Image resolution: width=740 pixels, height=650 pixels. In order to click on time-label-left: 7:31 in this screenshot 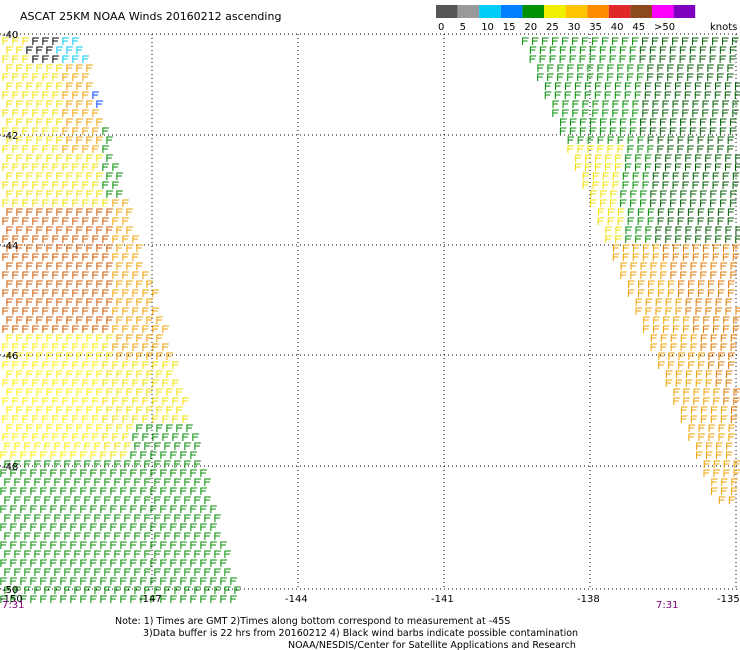, I will do `click(13, 605)`.